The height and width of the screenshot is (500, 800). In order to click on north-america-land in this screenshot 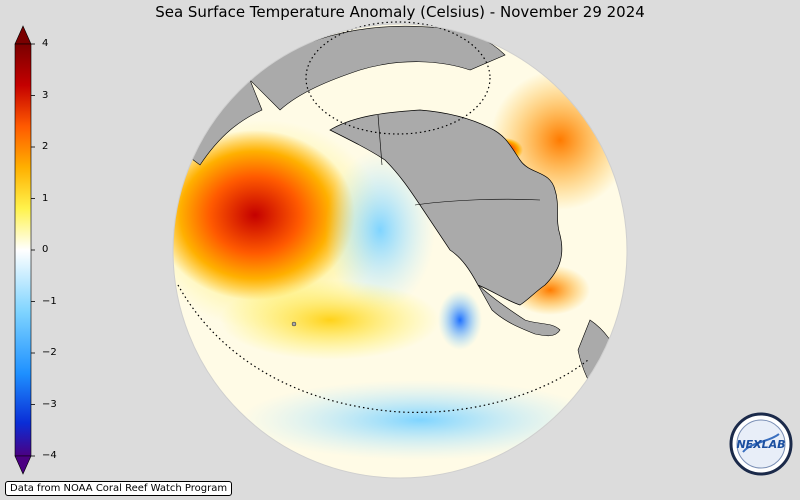, I will do `click(446, 207)`.